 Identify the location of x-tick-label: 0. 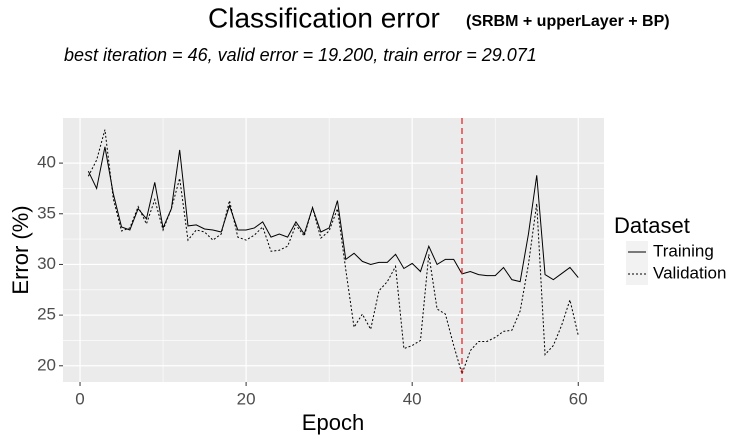
(79, 398).